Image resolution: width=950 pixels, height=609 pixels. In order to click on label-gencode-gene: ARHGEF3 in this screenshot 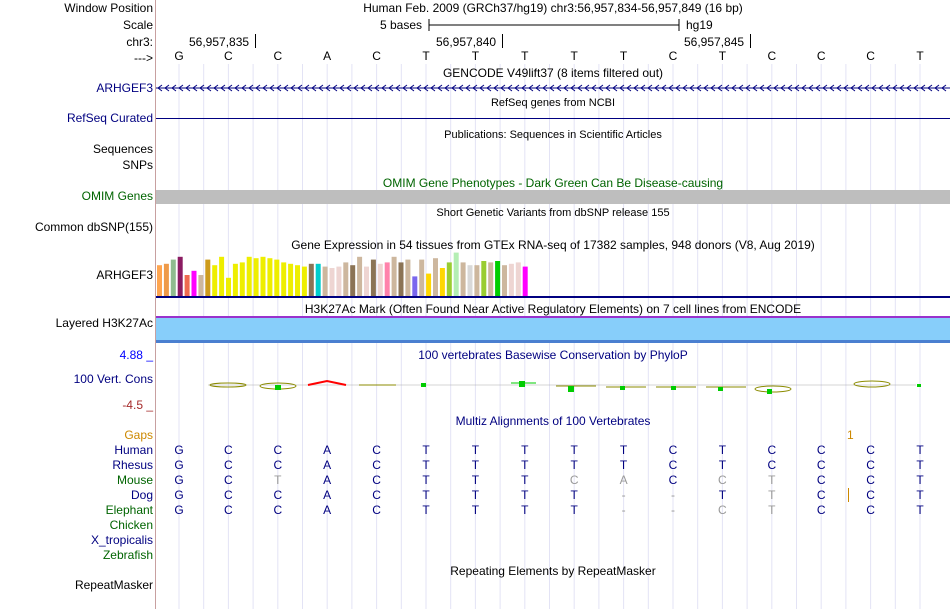, I will do `click(124, 88)`.